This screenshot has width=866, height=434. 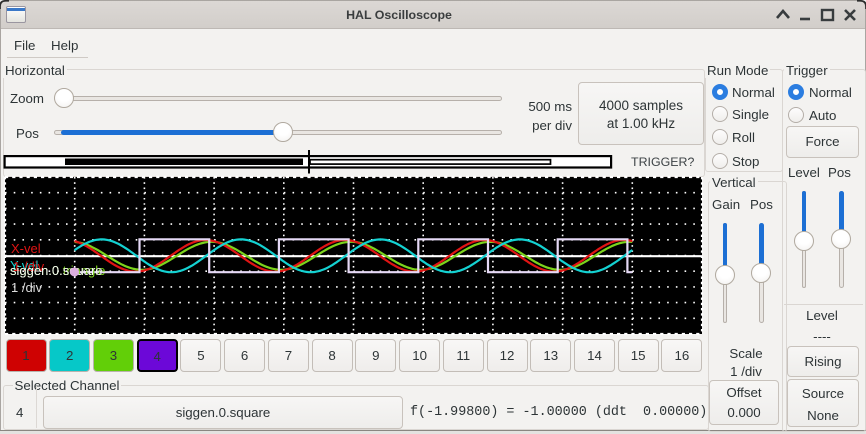 I want to click on svg-text: X-vel, so click(x=26, y=248).